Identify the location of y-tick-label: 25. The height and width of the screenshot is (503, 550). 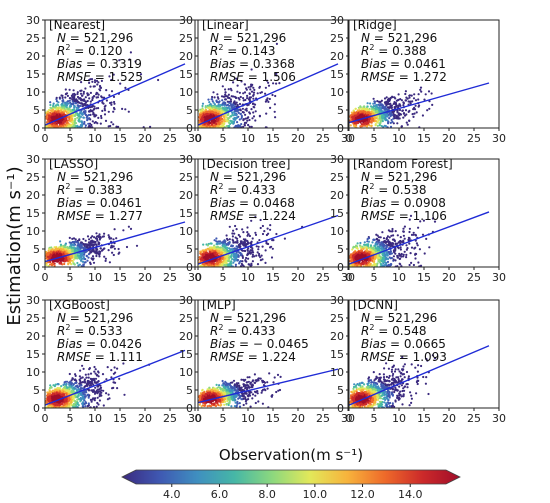
(186, 38).